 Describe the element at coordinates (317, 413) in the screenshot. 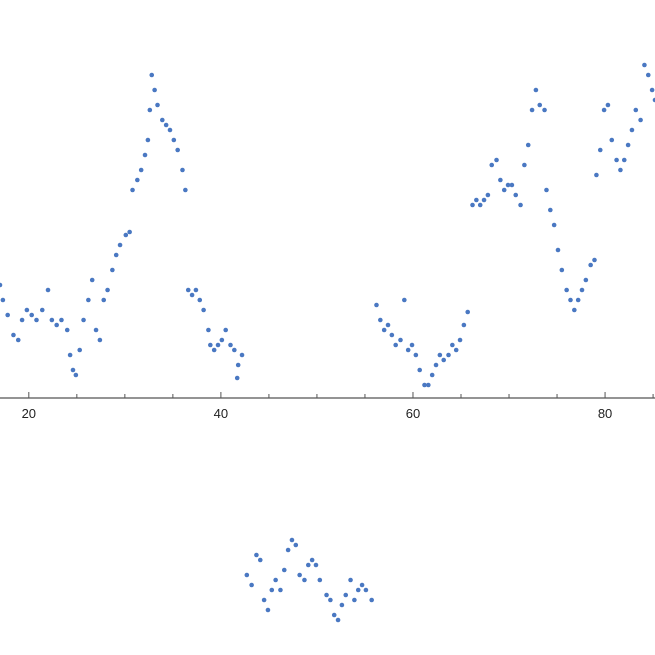

I see `x-tick-labels: 20 40 60 80` at that location.